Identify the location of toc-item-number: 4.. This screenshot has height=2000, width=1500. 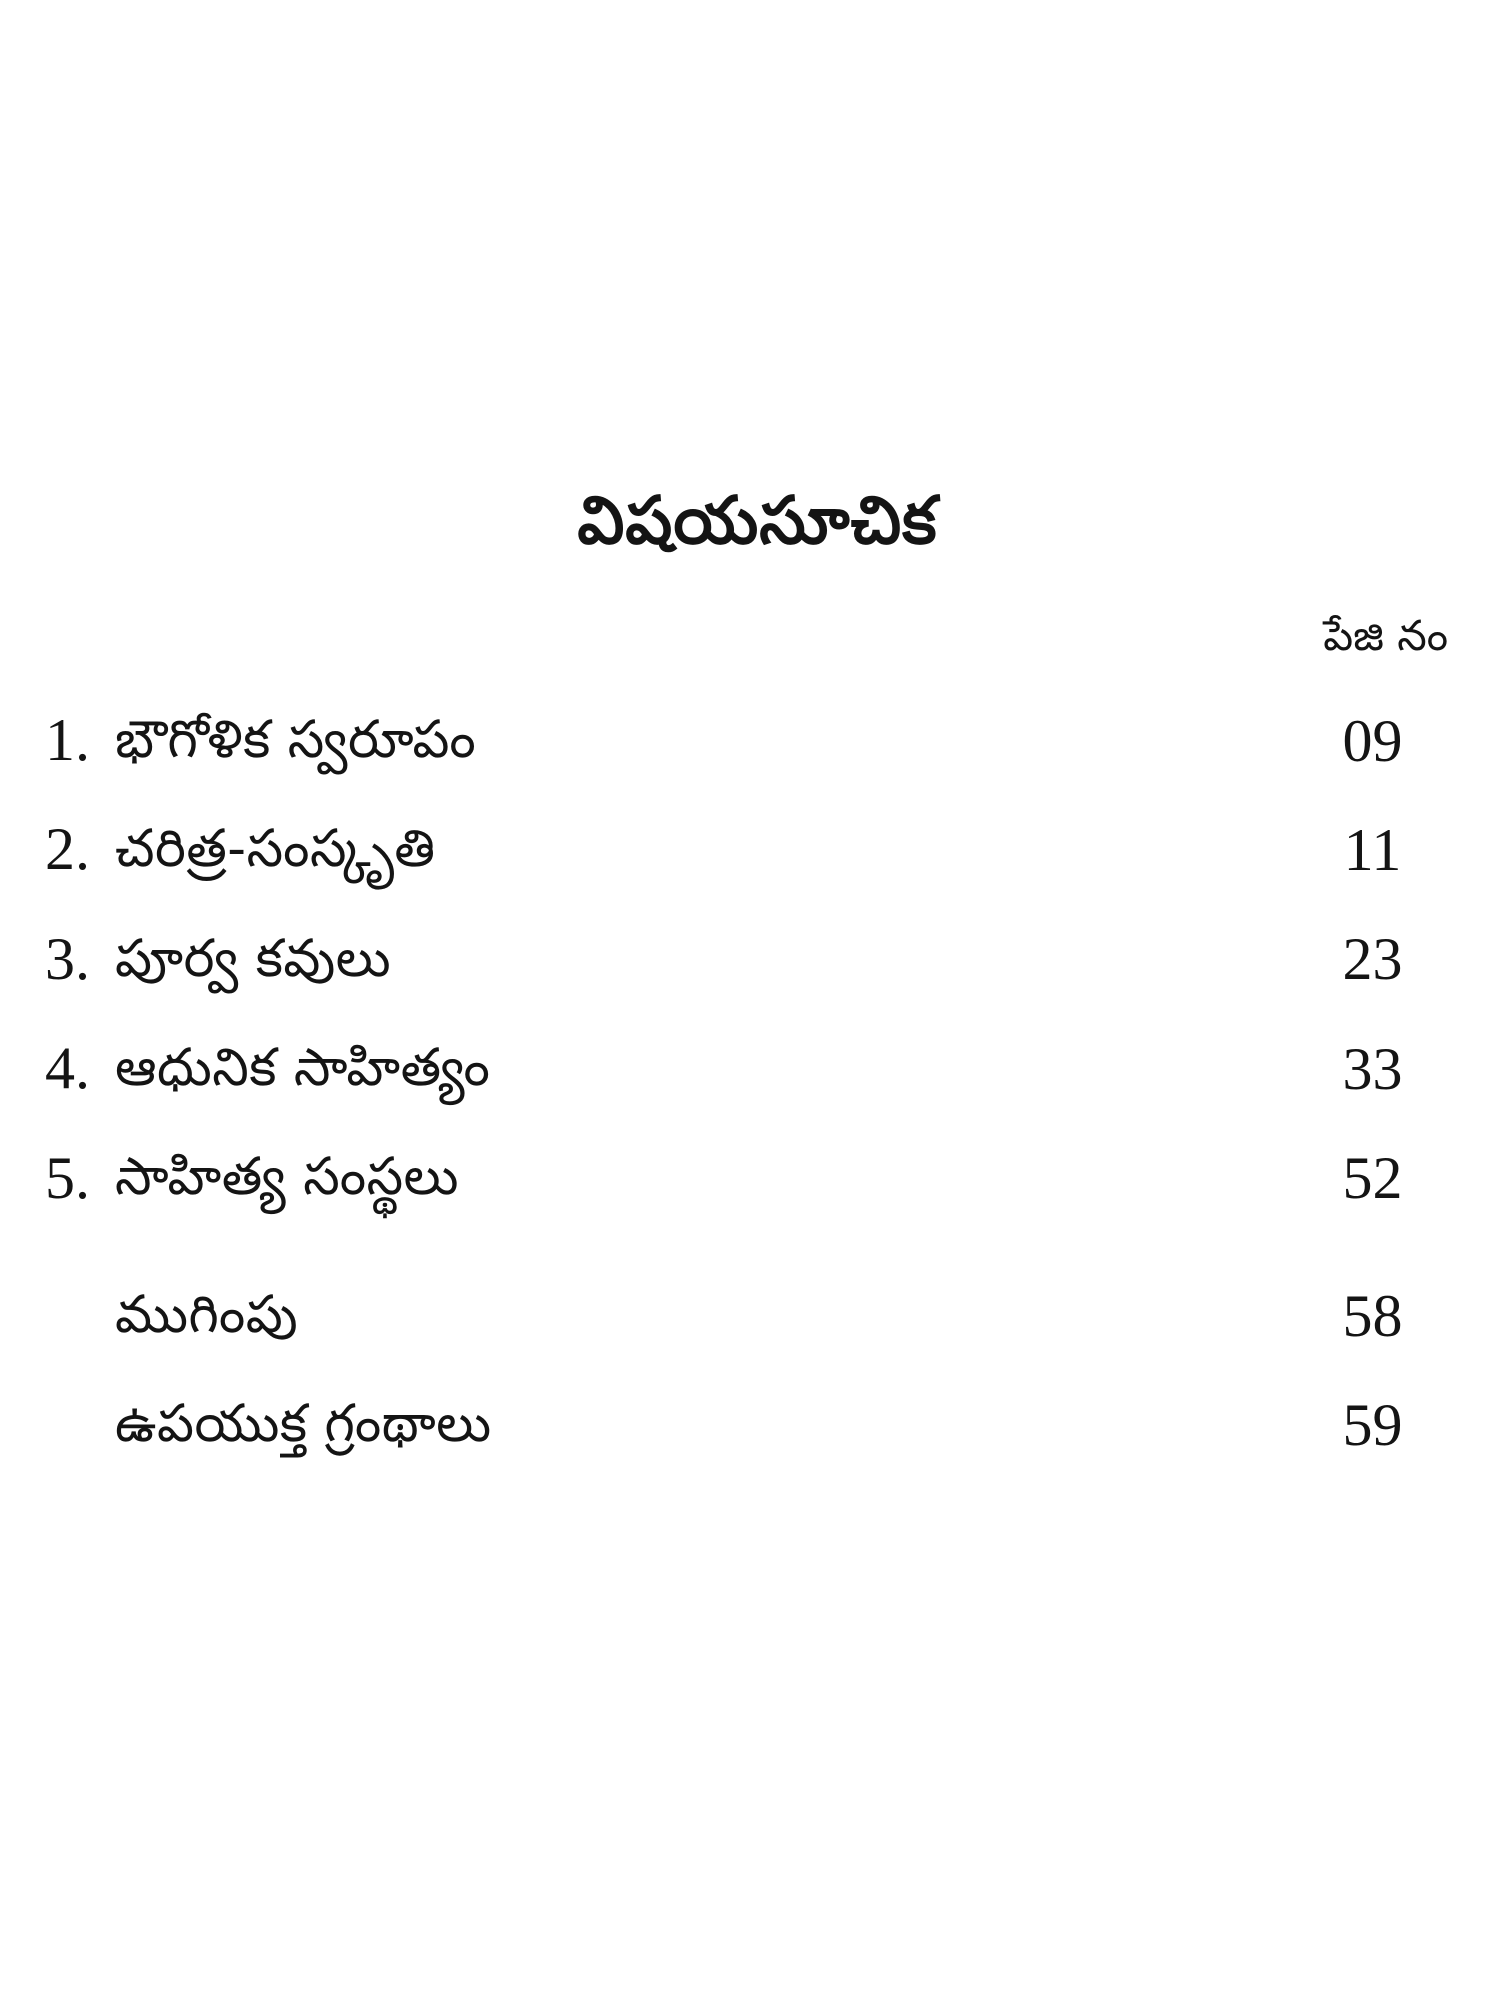
(67, 1068).